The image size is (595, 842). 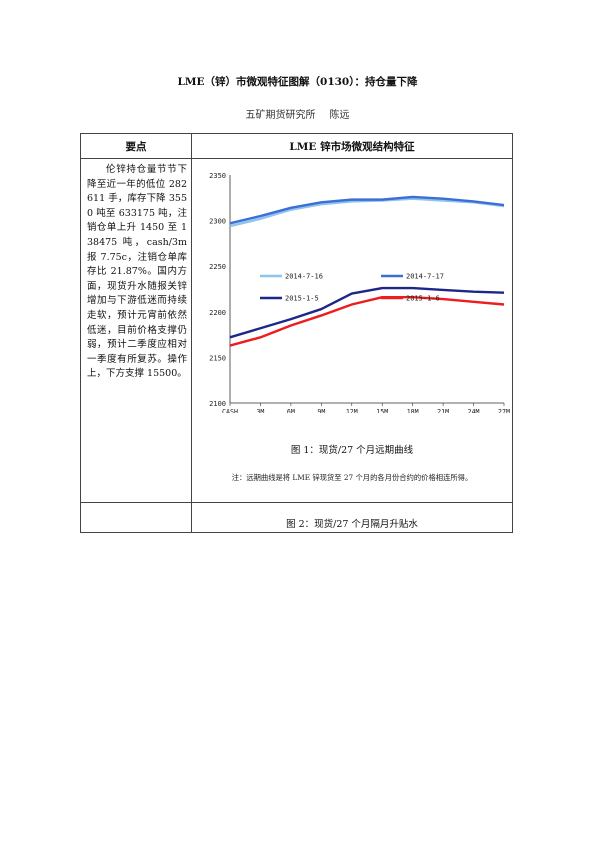 What do you see at coordinates (260, 410) in the screenshot?
I see `x-tick-label: 3M` at bounding box center [260, 410].